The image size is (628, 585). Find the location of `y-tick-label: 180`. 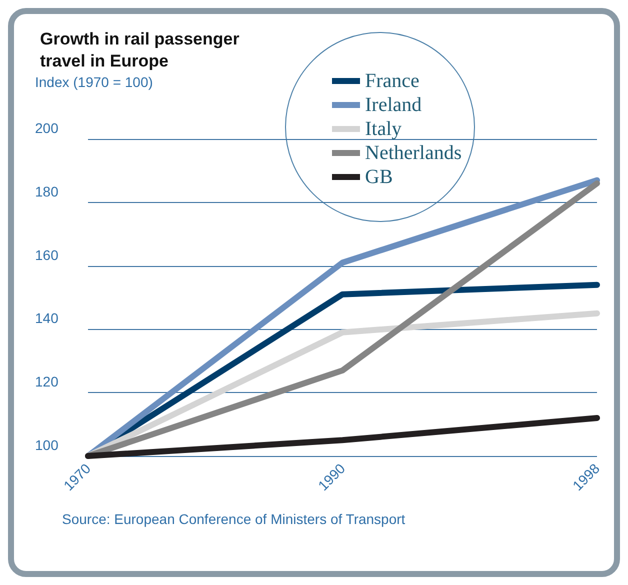

y-tick-label: 180 is located at coordinates (47, 191).